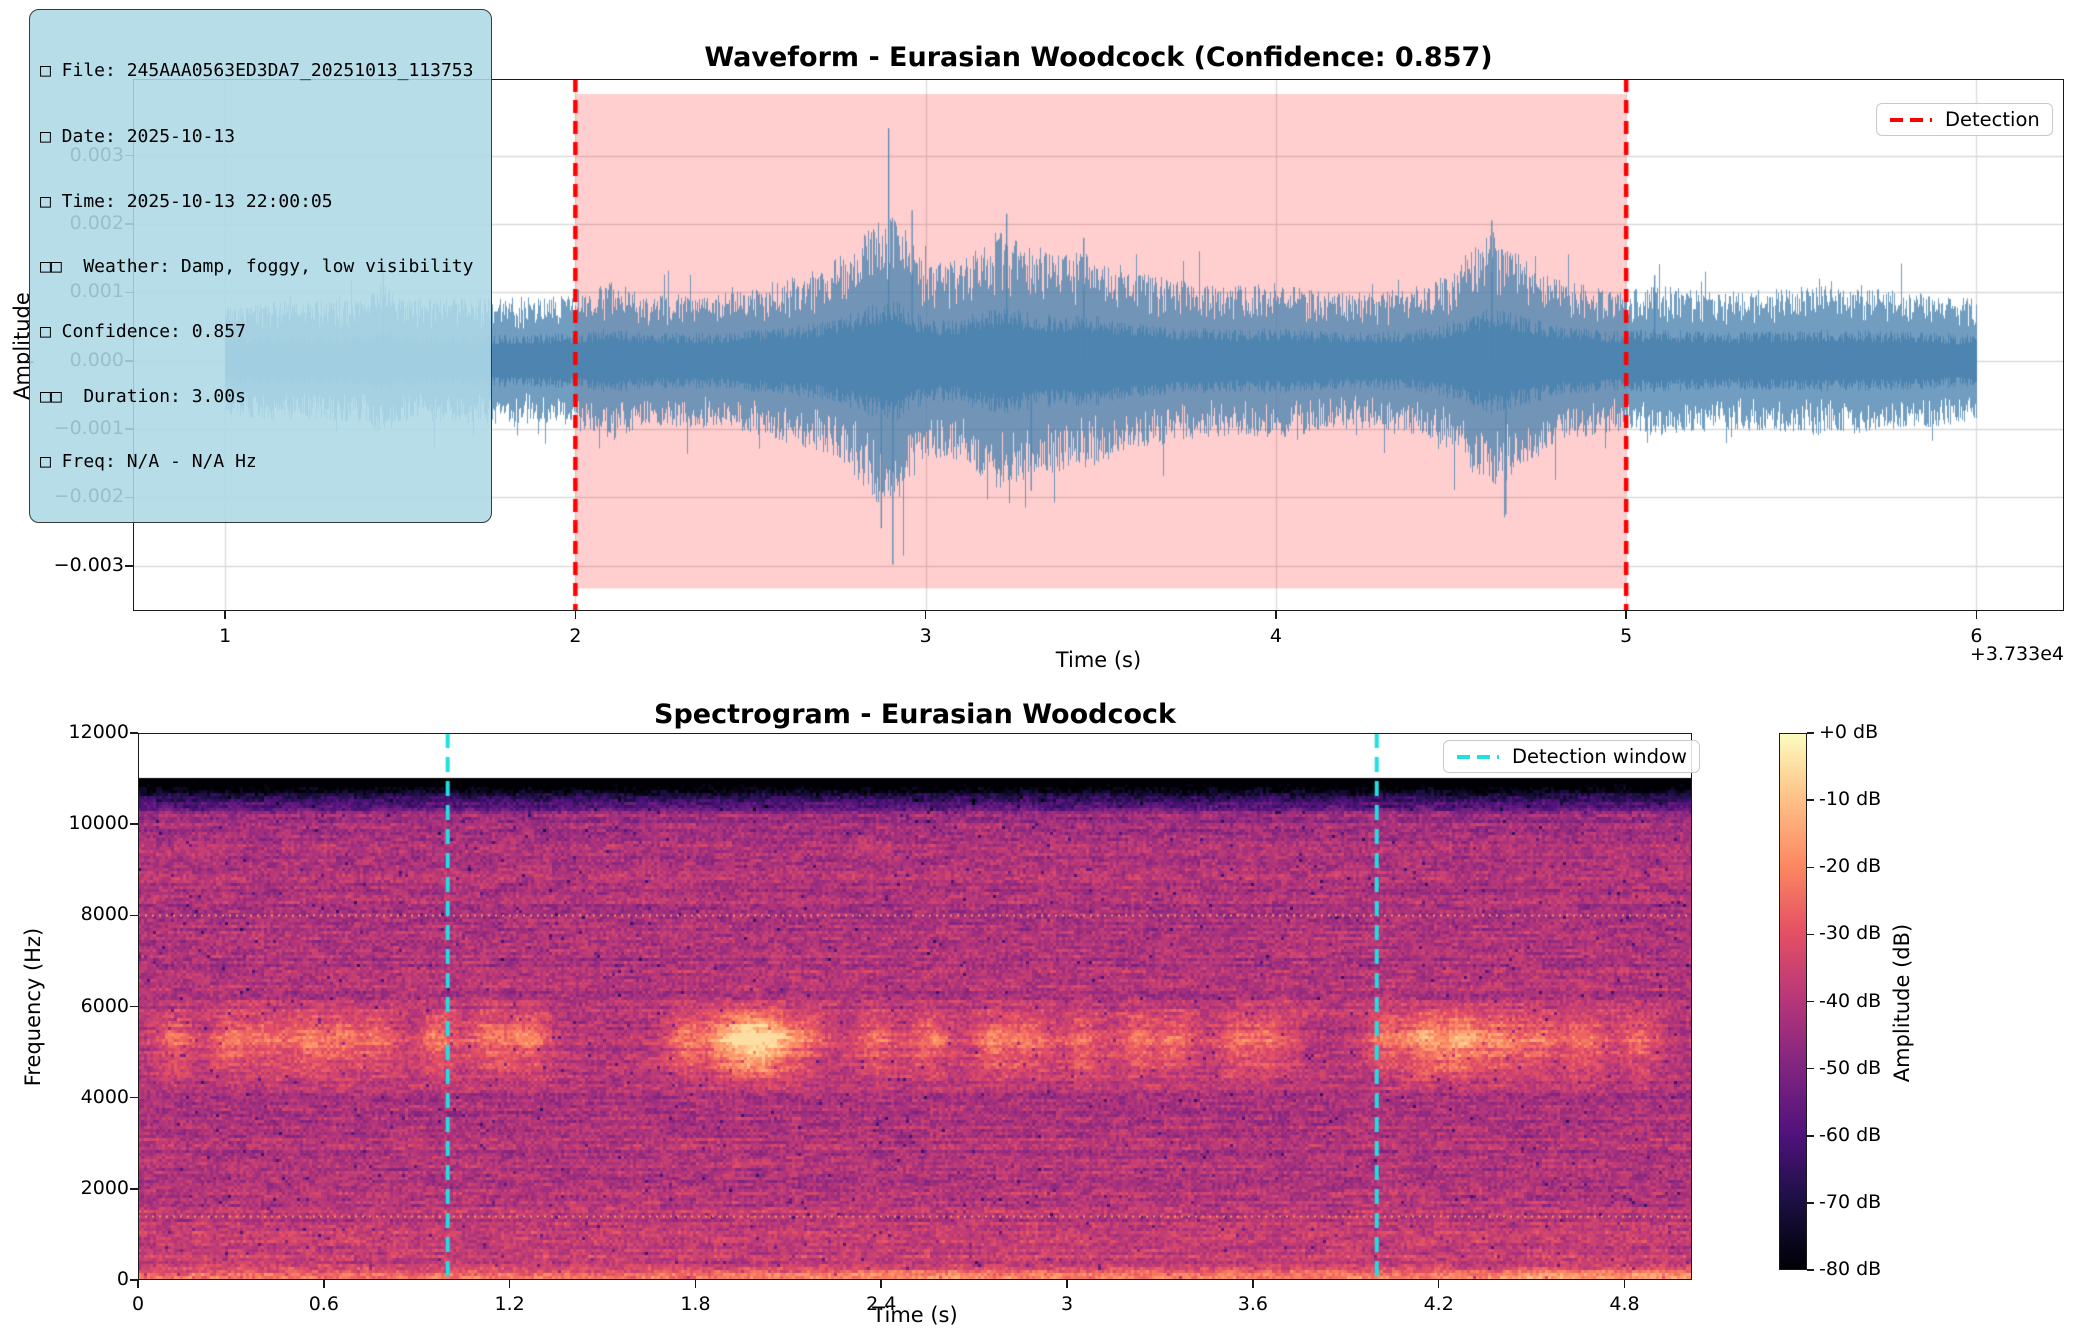  What do you see at coordinates (1850, 1269) in the screenshot?
I see `colorbar-tick-label: -80 dB` at bounding box center [1850, 1269].